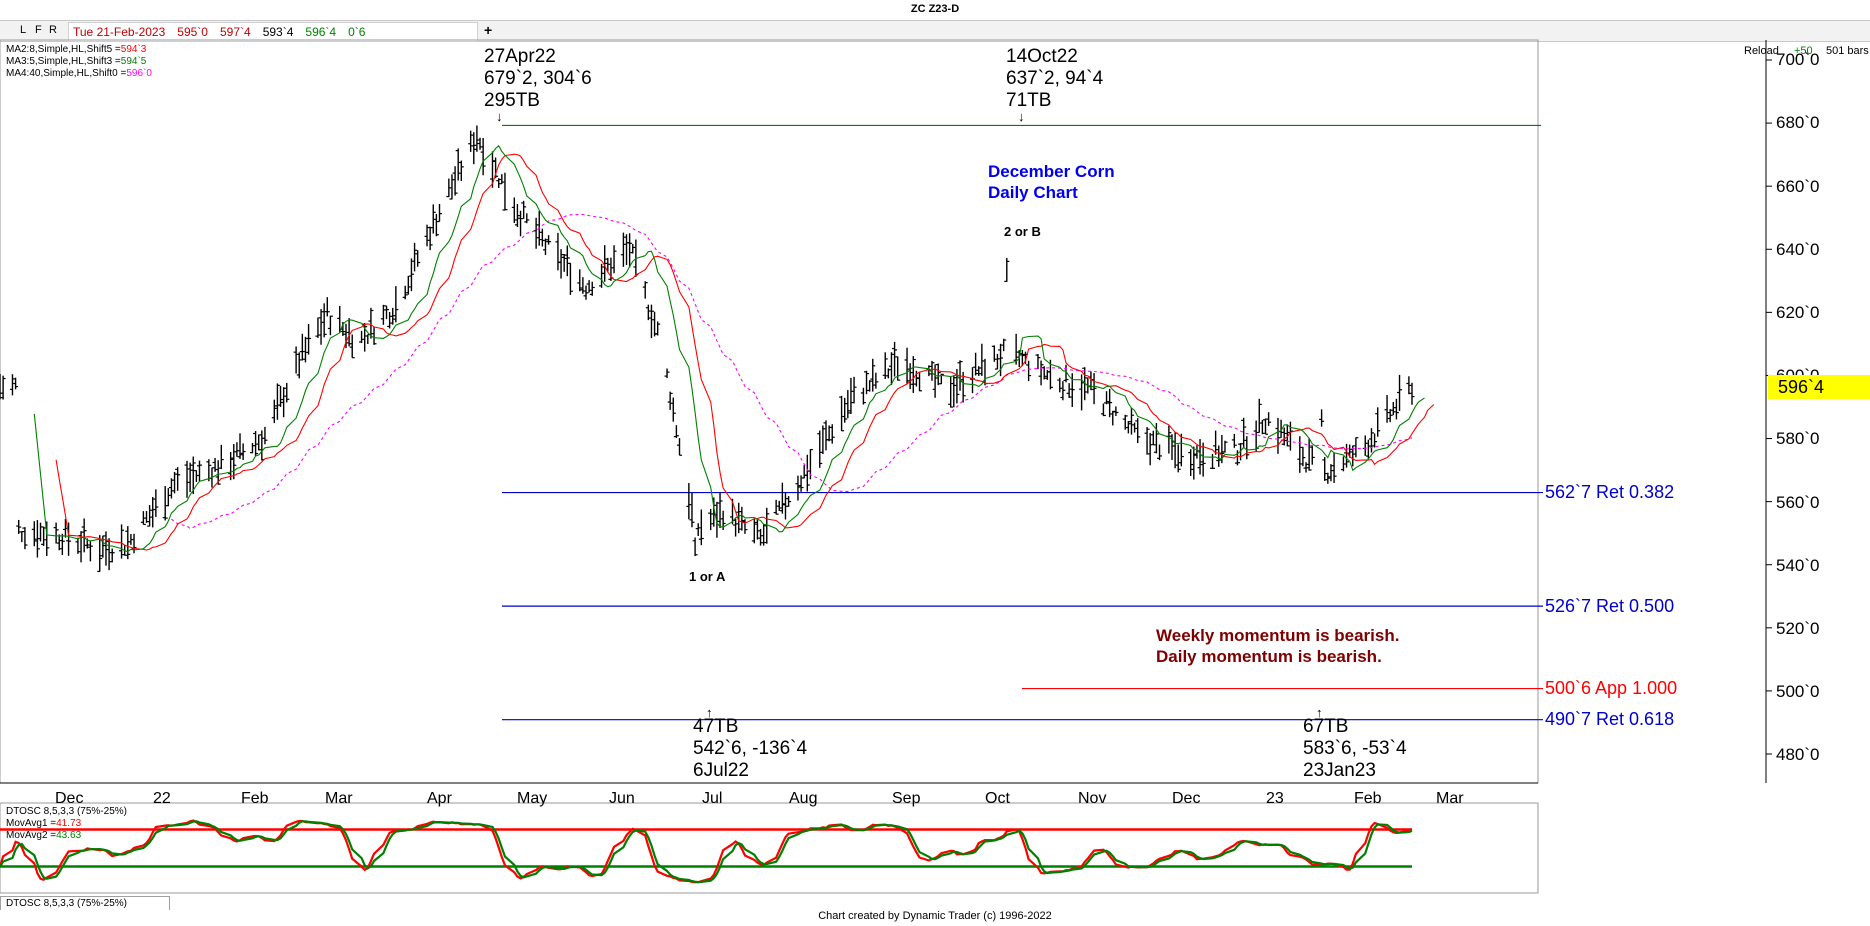 The image size is (1870, 926). I want to click on current-price-tag: 596`4, so click(1819, 387).